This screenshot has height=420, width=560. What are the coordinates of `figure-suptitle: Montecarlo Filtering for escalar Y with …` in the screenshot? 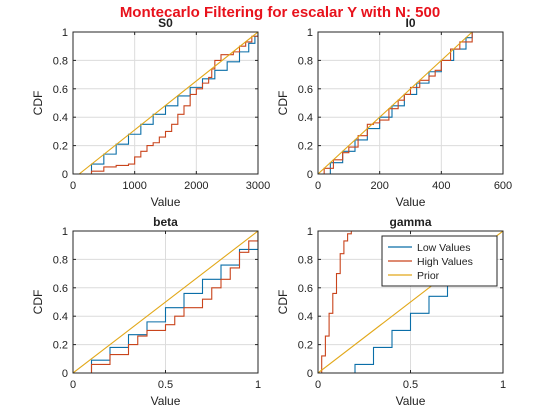 It's located at (280, 12).